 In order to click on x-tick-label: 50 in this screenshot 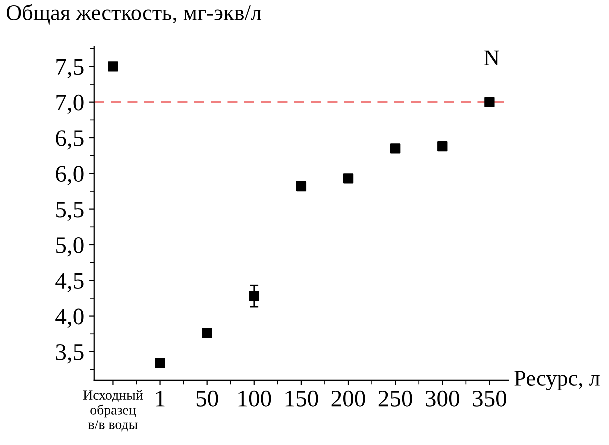, I will do `click(207, 398)`.